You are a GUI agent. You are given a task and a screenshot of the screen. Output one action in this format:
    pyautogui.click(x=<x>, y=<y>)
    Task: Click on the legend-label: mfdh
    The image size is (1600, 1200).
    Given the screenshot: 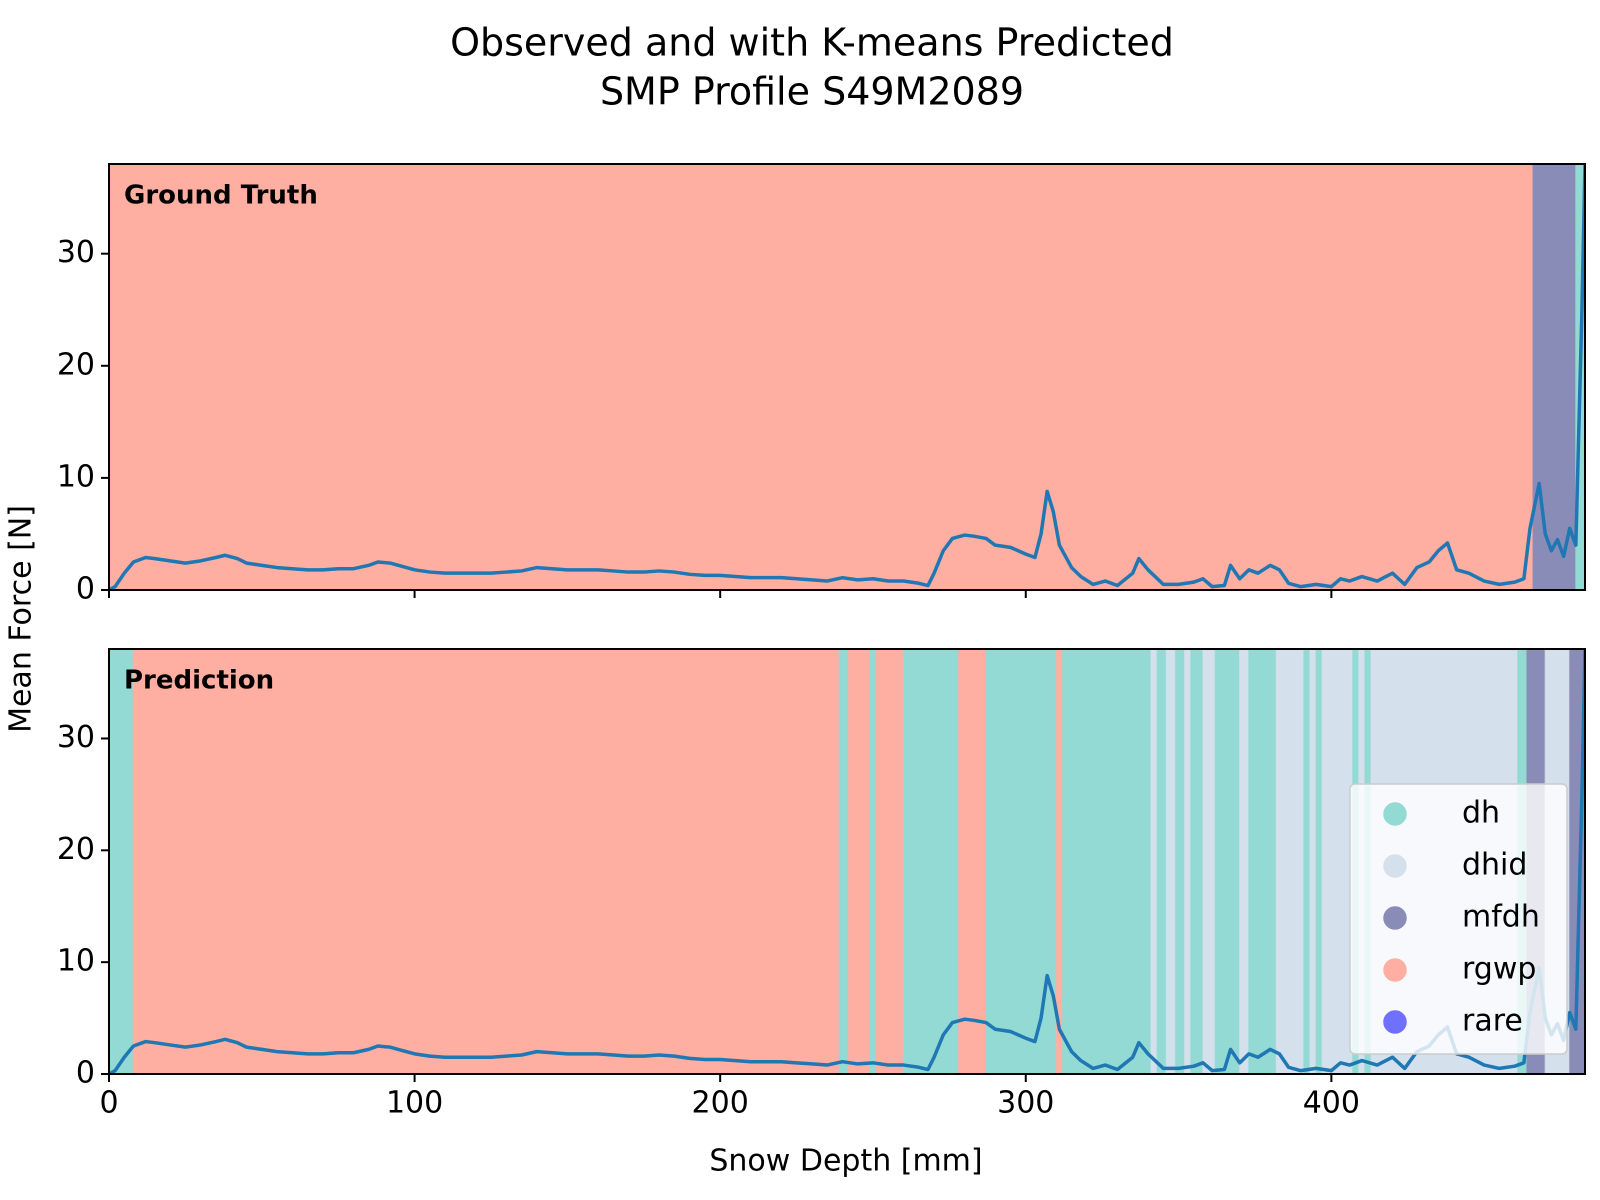 What is the action you would take?
    pyautogui.click(x=1501, y=917)
    